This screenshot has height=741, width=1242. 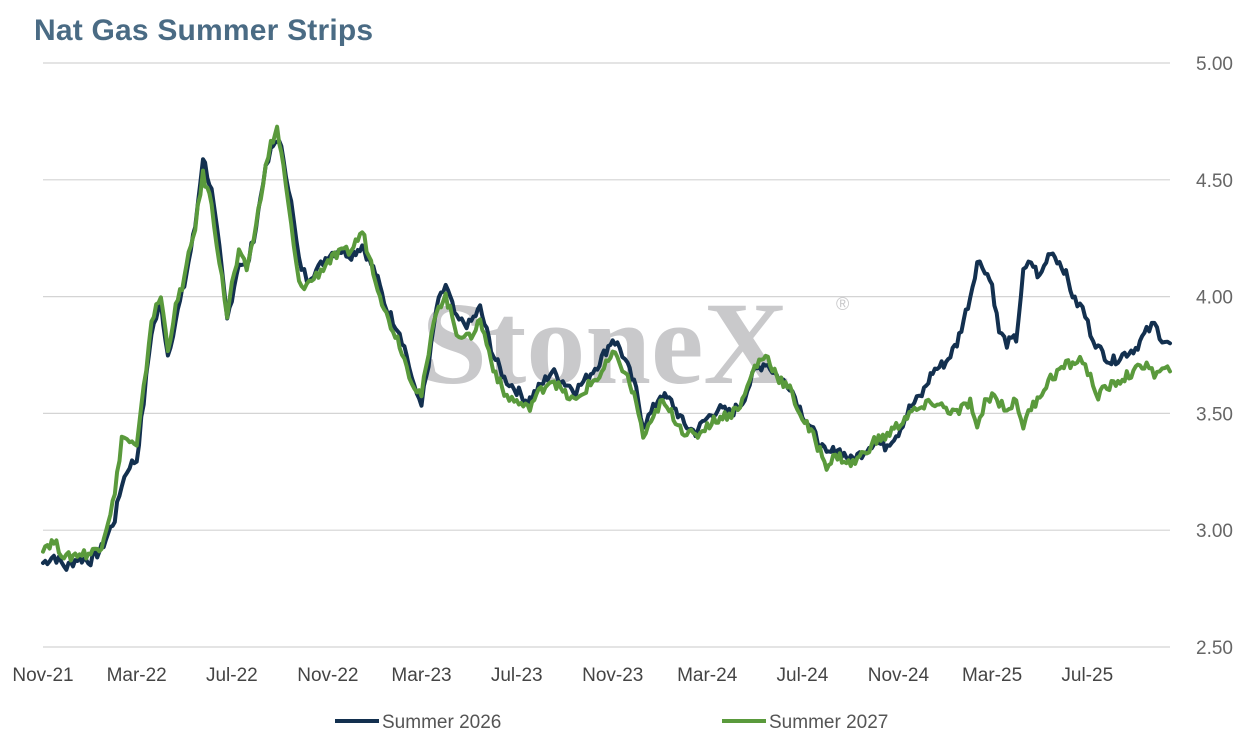 I want to click on x-tick-label: Mar-24, so click(x=707, y=675).